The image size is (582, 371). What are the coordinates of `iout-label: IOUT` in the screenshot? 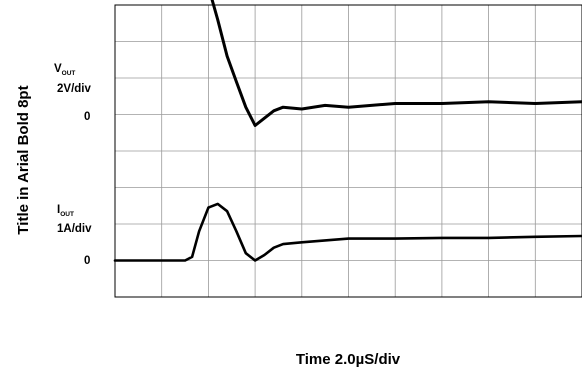 It's located at (65, 211).